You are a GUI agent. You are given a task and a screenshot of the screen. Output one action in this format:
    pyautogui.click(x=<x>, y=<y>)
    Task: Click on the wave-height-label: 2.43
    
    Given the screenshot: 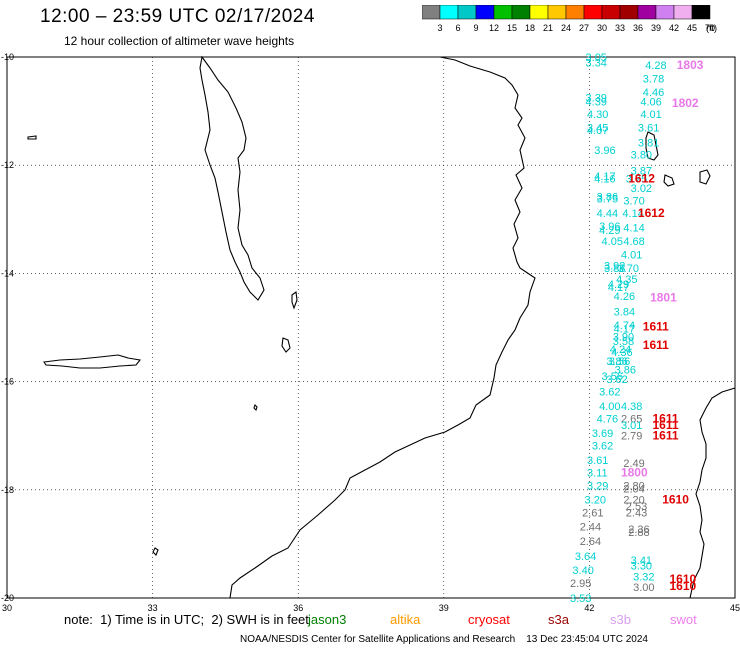 What is the action you would take?
    pyautogui.click(x=636, y=514)
    